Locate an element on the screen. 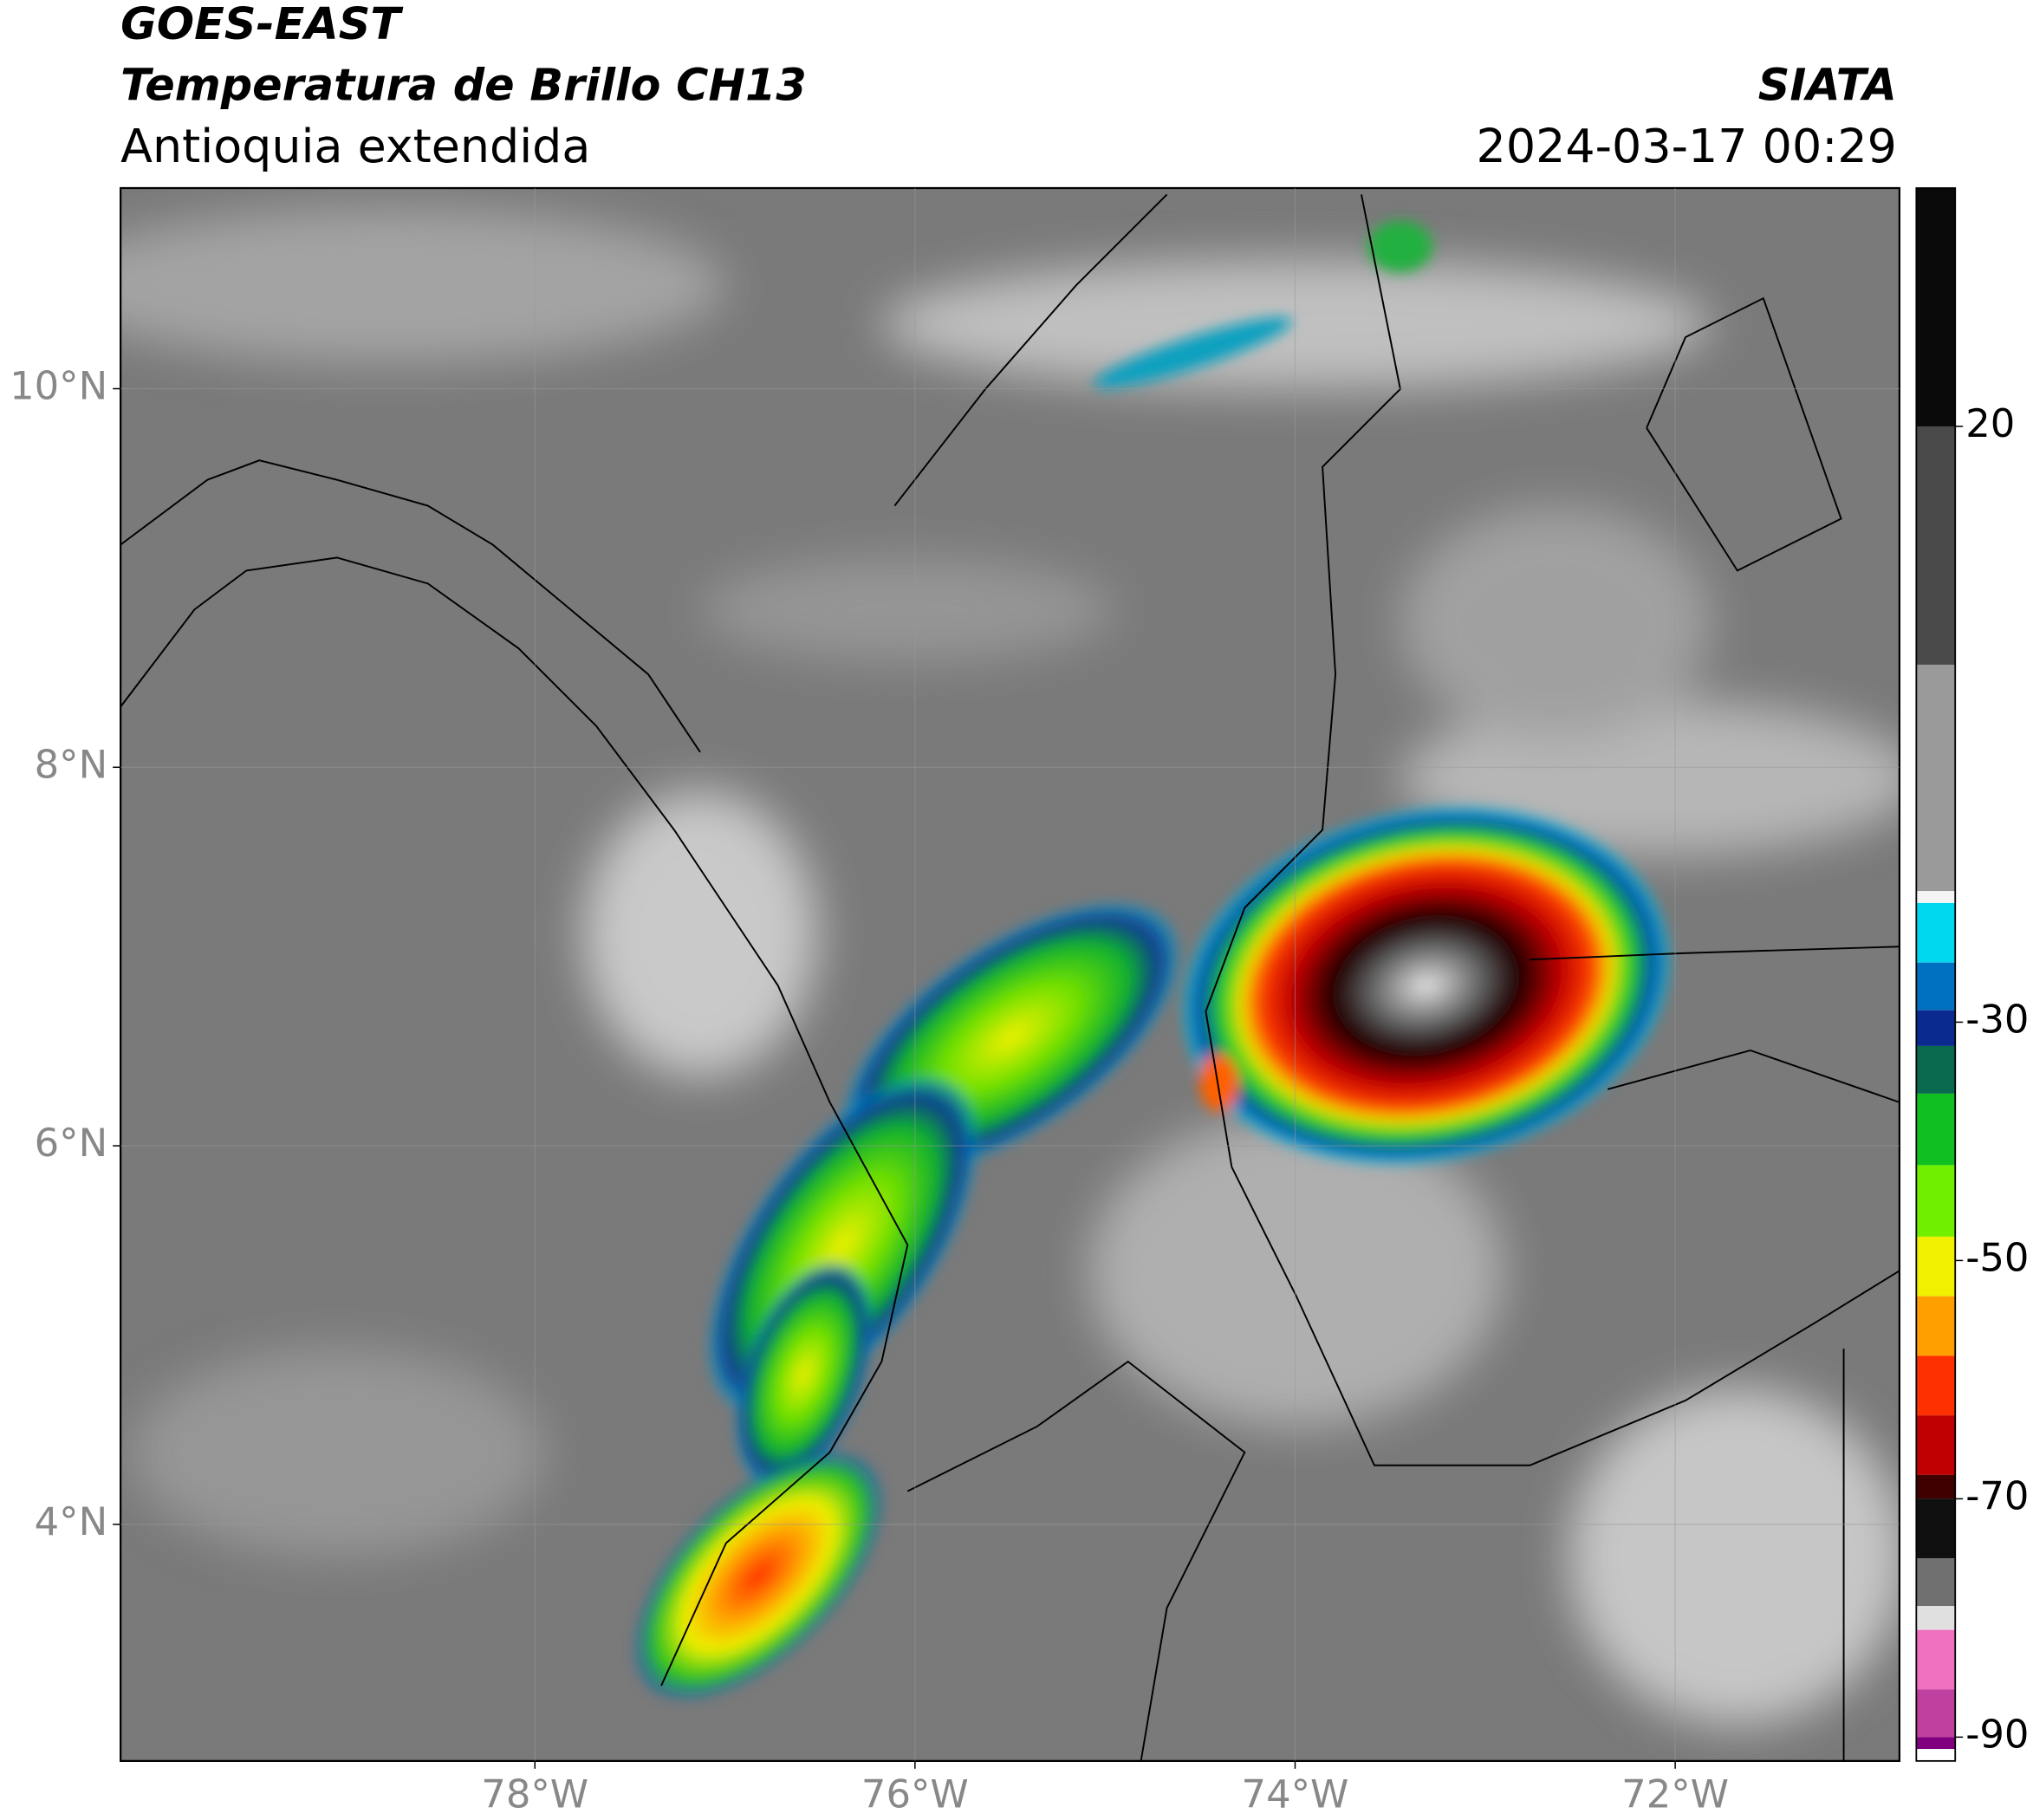 This screenshot has height=1820, width=2033. colorbar-frame is located at coordinates (1936, 974).